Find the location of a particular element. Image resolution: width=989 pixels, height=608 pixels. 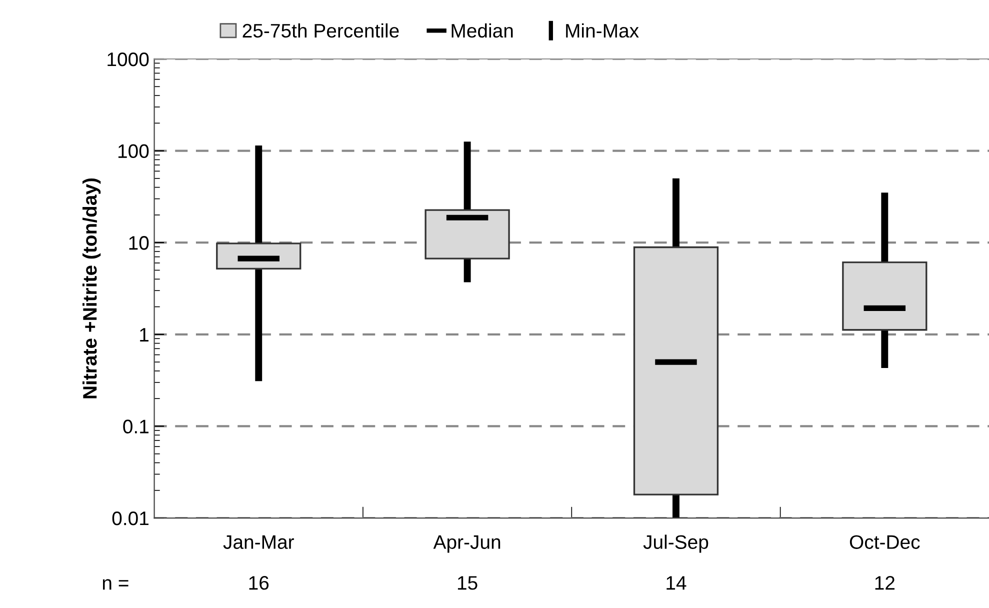

legend-label: 25-75th Percentile is located at coordinates (320, 30).